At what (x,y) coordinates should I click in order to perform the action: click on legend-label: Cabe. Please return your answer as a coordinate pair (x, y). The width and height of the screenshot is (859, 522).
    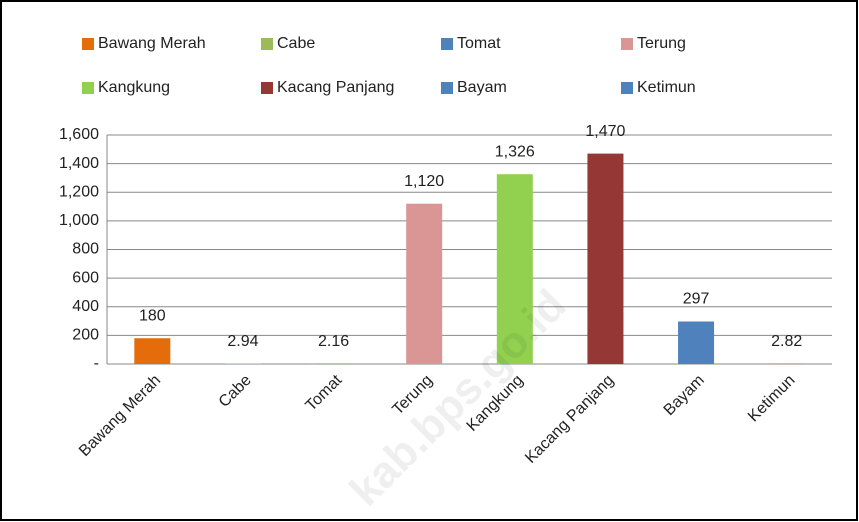
    Looking at the image, I should click on (296, 43).